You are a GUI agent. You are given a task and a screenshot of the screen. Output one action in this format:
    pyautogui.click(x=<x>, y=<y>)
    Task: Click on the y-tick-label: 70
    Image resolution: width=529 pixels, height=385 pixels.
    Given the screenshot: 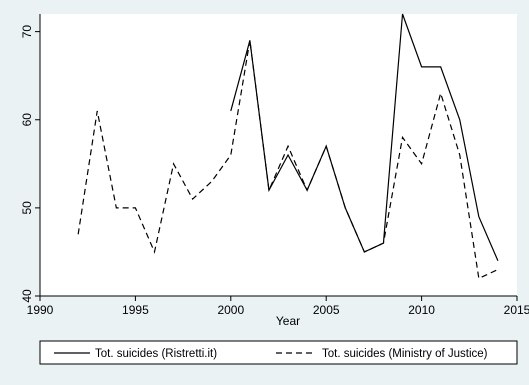 What is the action you would take?
    pyautogui.click(x=27, y=32)
    